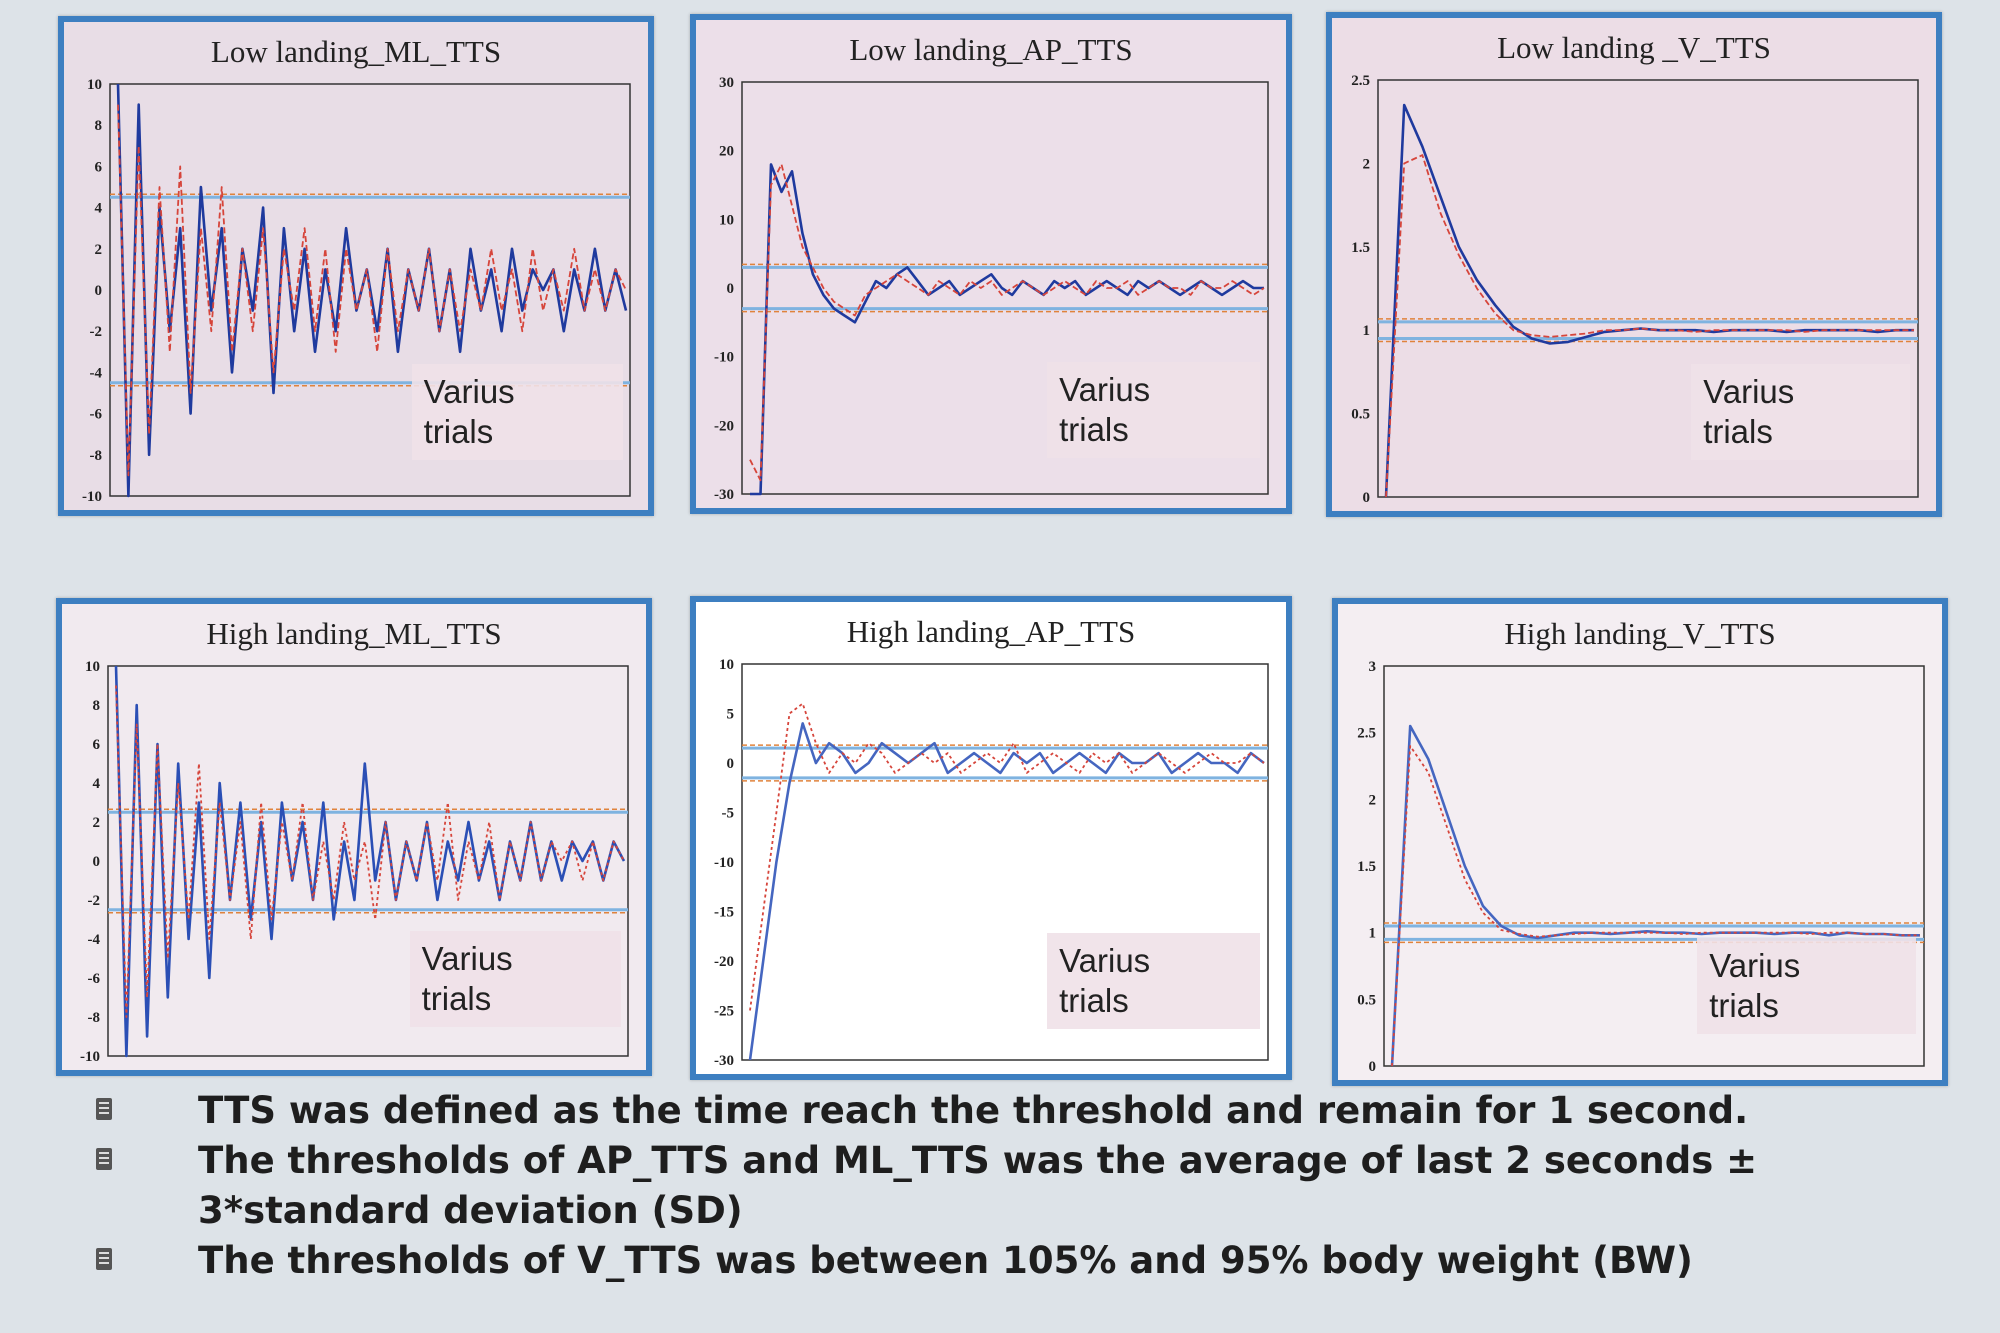 The width and height of the screenshot is (2000, 1333). What do you see at coordinates (724, 495) in the screenshot?
I see `y-tick-label: -30` at bounding box center [724, 495].